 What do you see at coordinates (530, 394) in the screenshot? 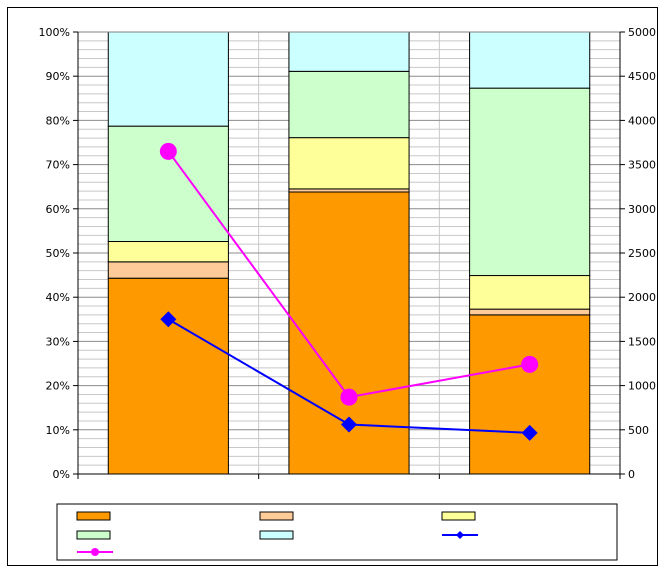
I see `bar-segment-s1-c3` at bounding box center [530, 394].